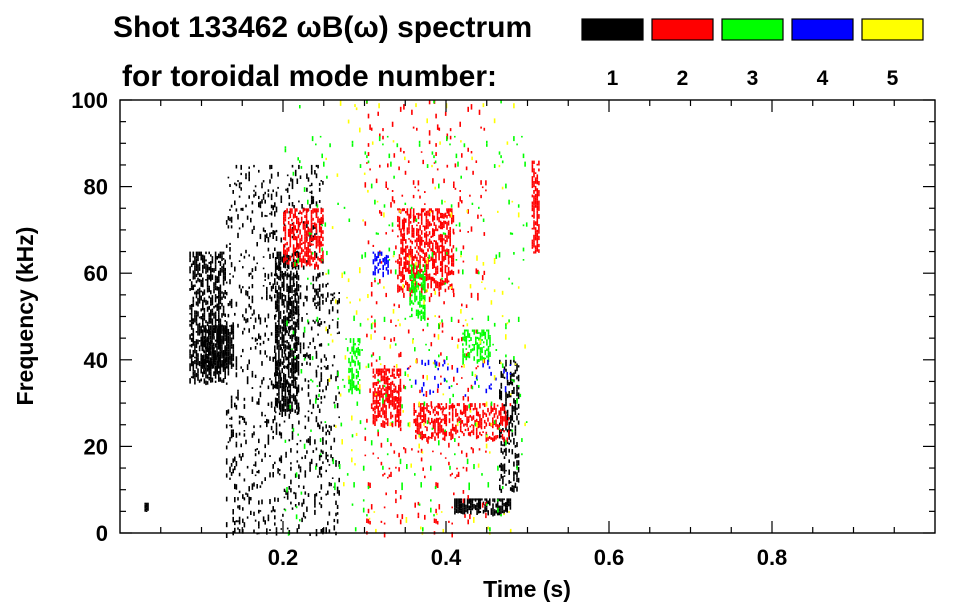 The width and height of the screenshot is (963, 615). What do you see at coordinates (96, 273) in the screenshot?
I see `y-tick-label: 60` at bounding box center [96, 273].